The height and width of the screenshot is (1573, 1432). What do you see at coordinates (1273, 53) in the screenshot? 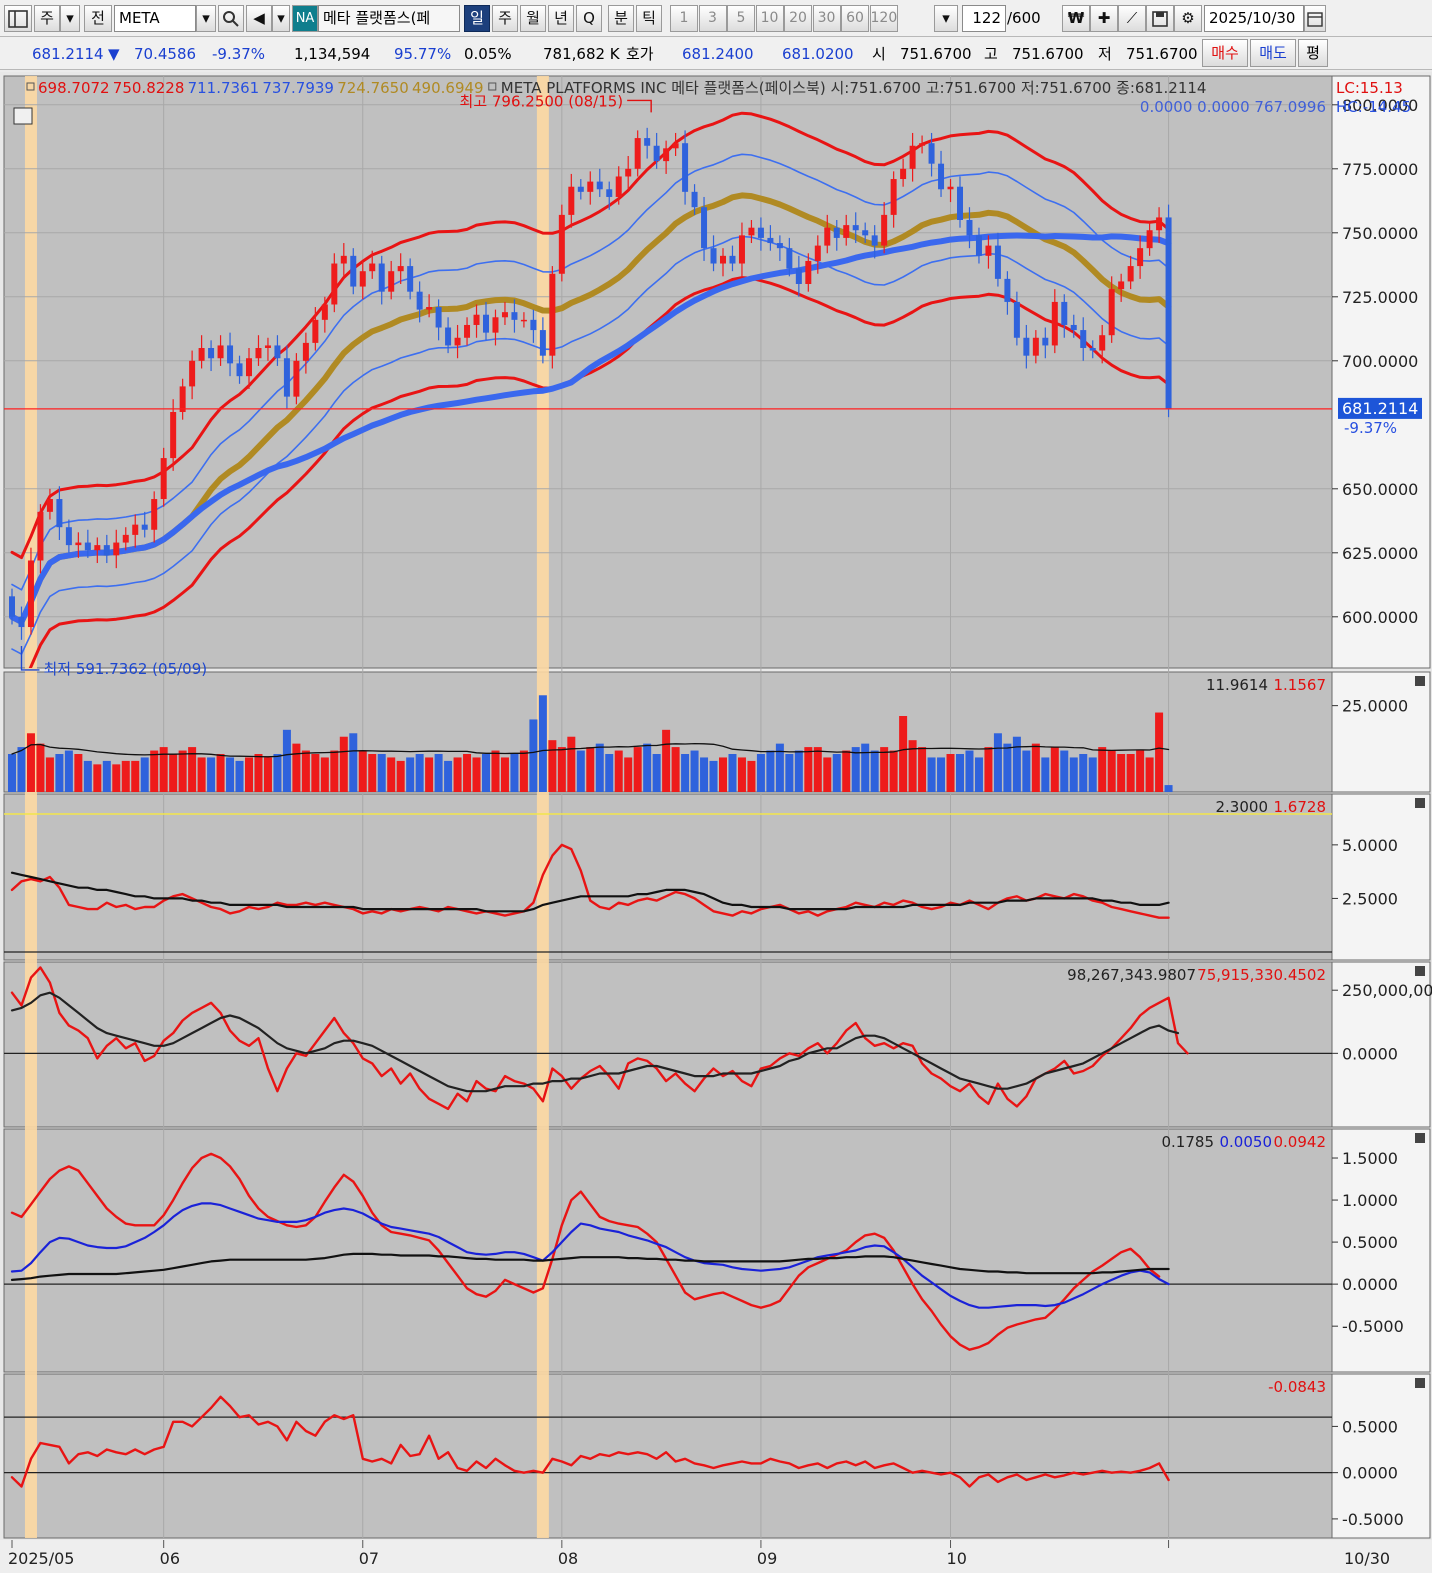
I see `sell-button: 매도` at bounding box center [1273, 53].